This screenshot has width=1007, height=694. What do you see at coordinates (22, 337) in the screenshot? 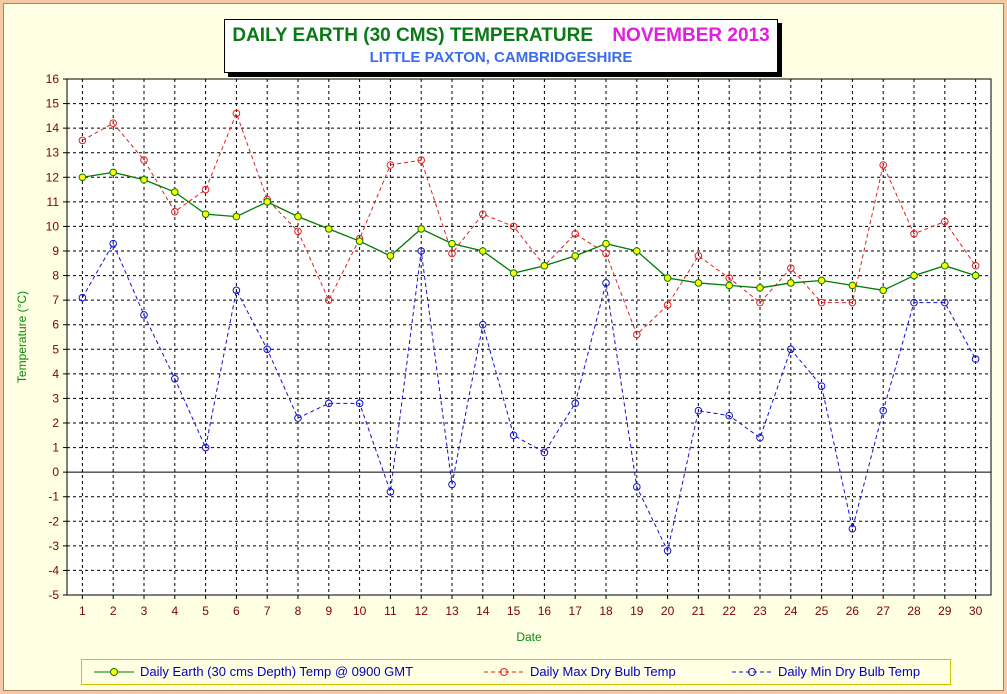
I see `y-axis-label: Temperature (°C)` at bounding box center [22, 337].